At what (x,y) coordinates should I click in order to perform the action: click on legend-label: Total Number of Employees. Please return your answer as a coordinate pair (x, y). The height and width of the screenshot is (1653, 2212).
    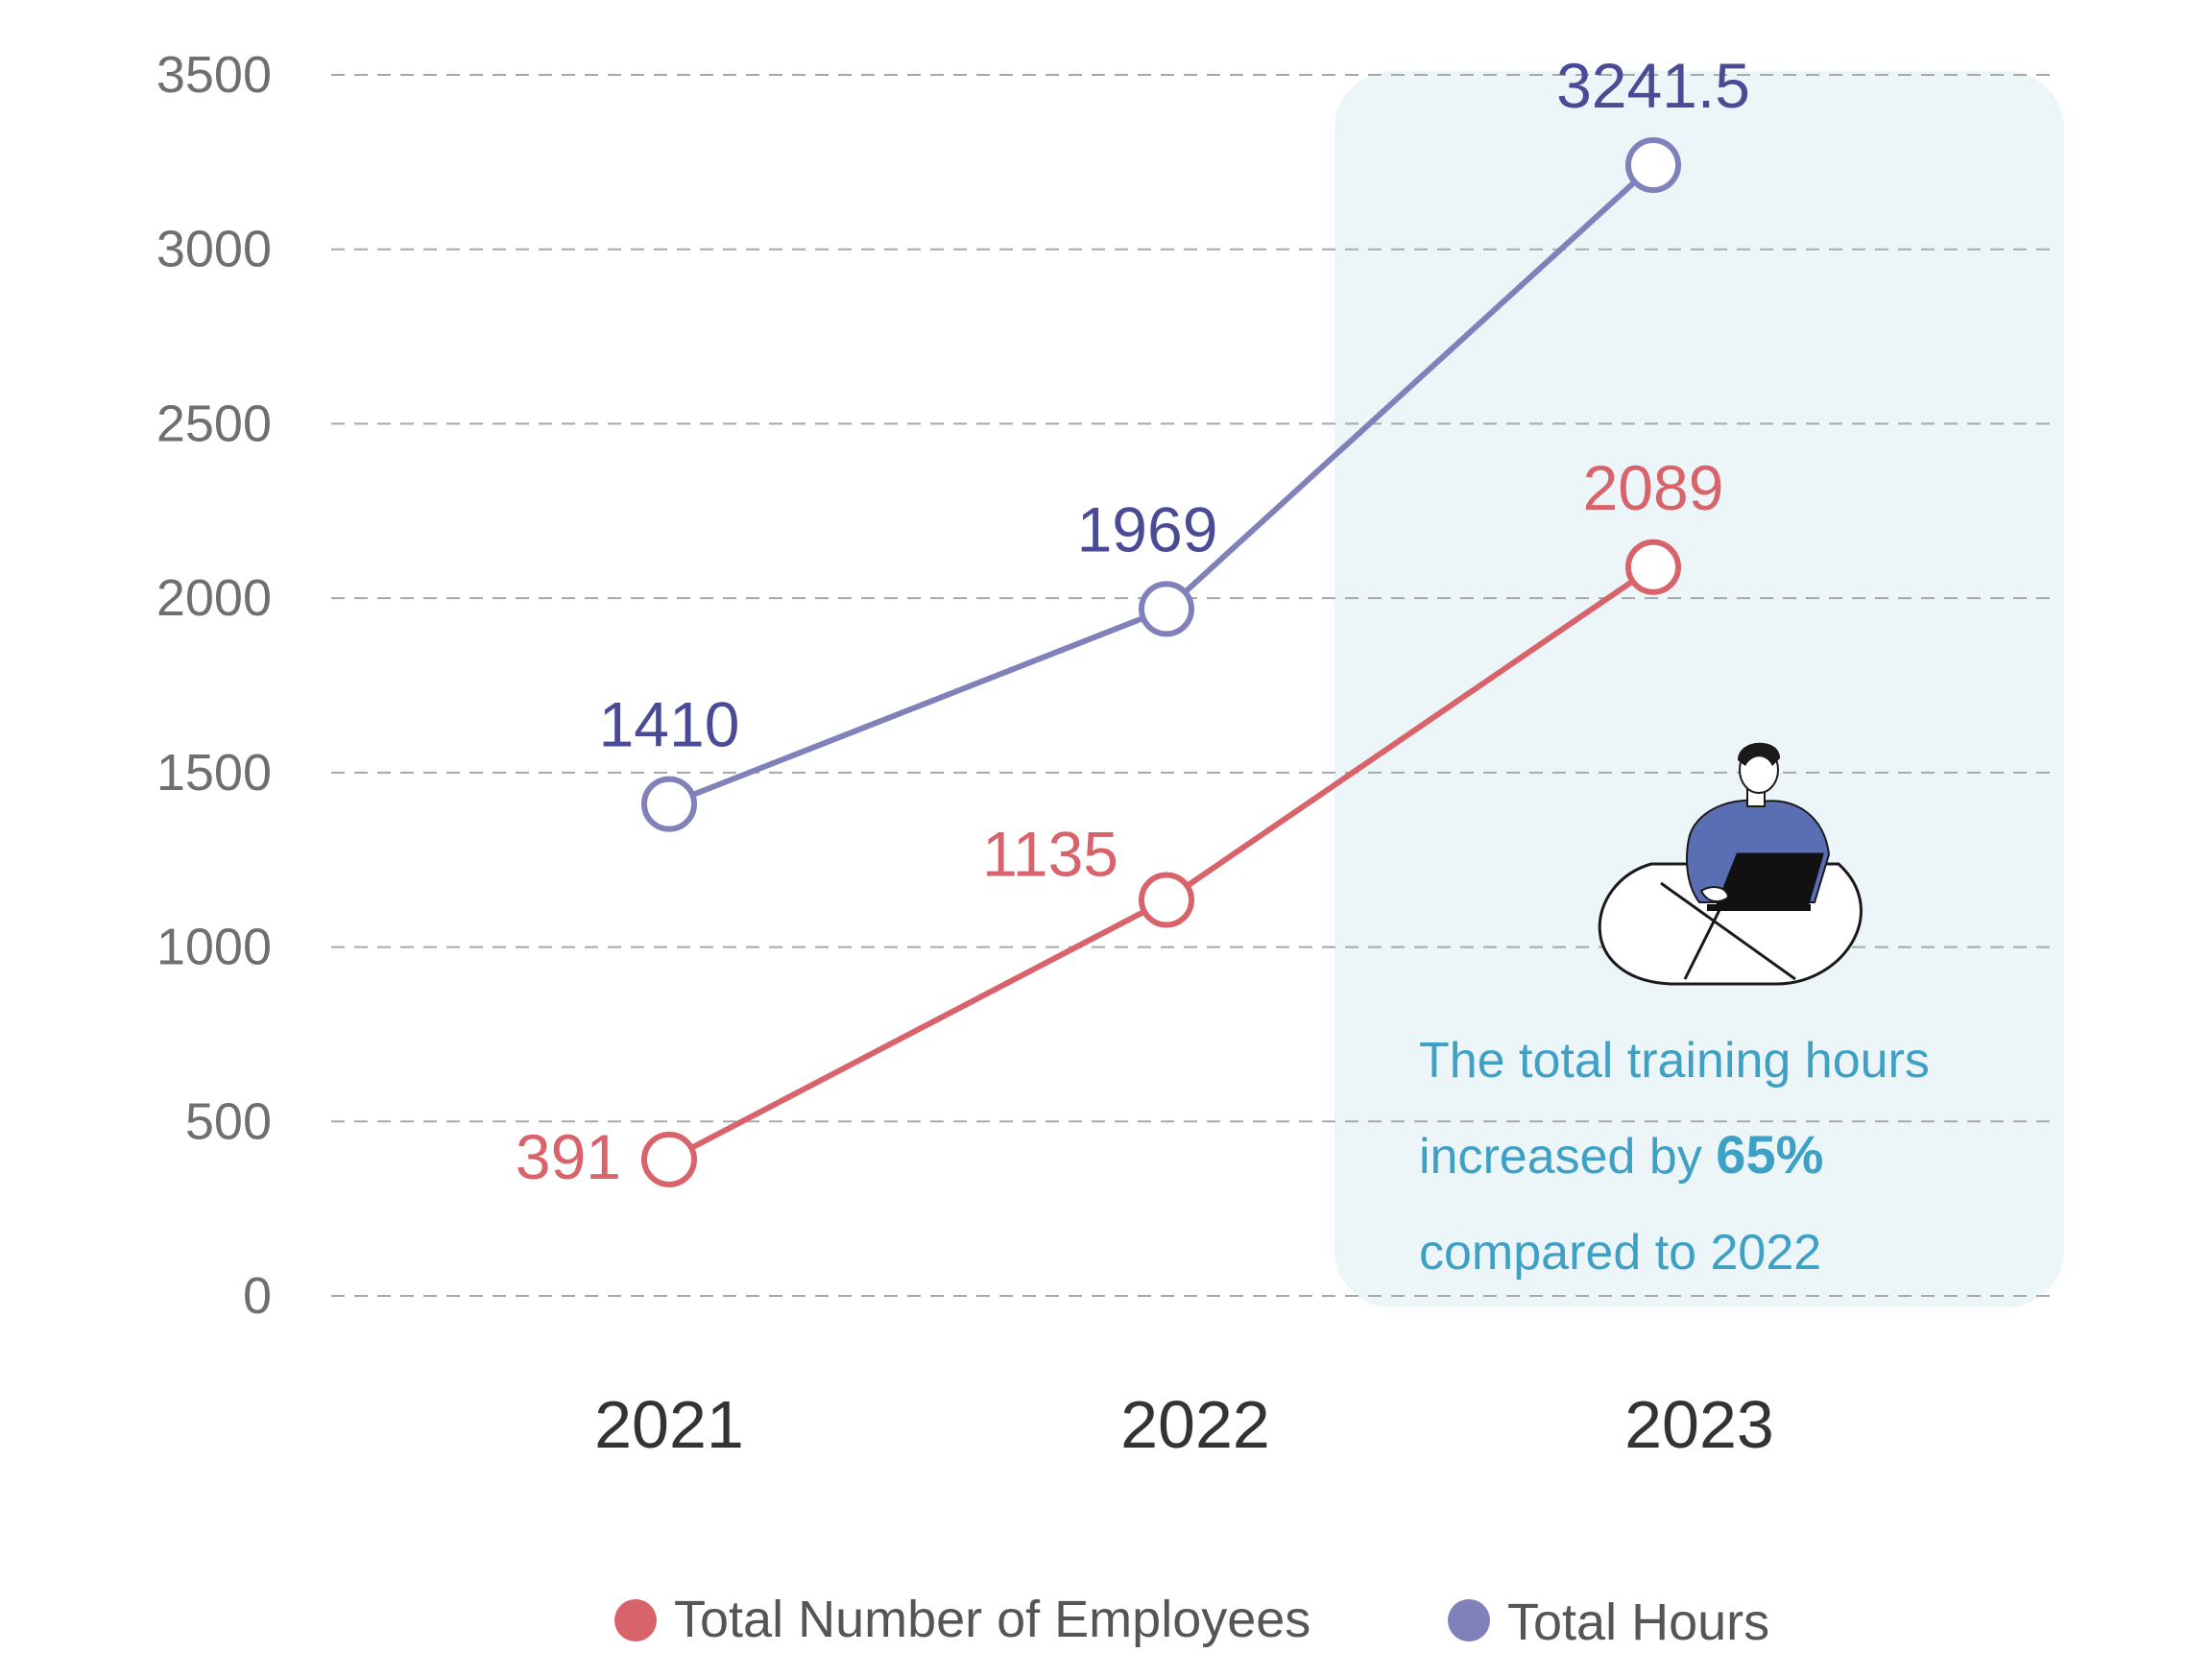
    Looking at the image, I should click on (992, 1620).